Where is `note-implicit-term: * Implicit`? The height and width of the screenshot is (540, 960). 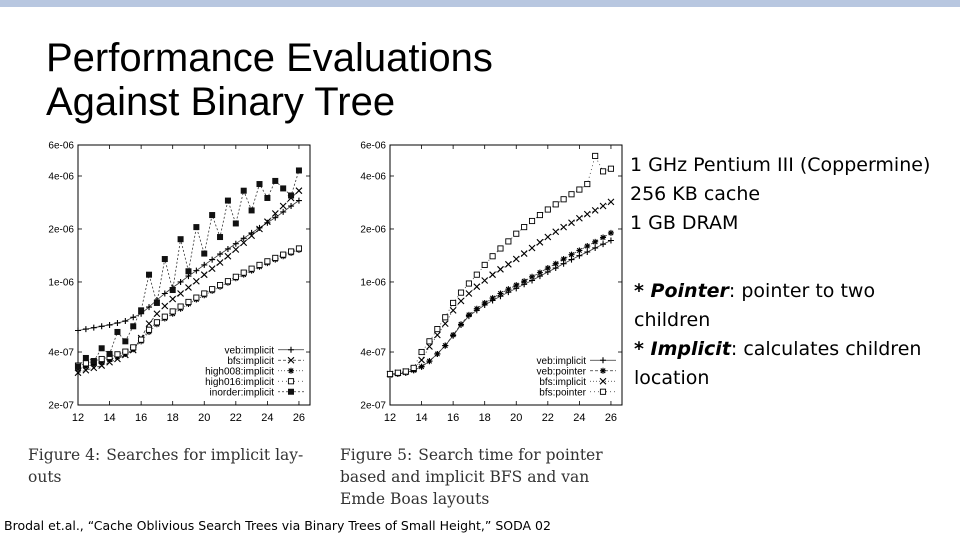
note-implicit-term: * Implicit is located at coordinates (682, 349).